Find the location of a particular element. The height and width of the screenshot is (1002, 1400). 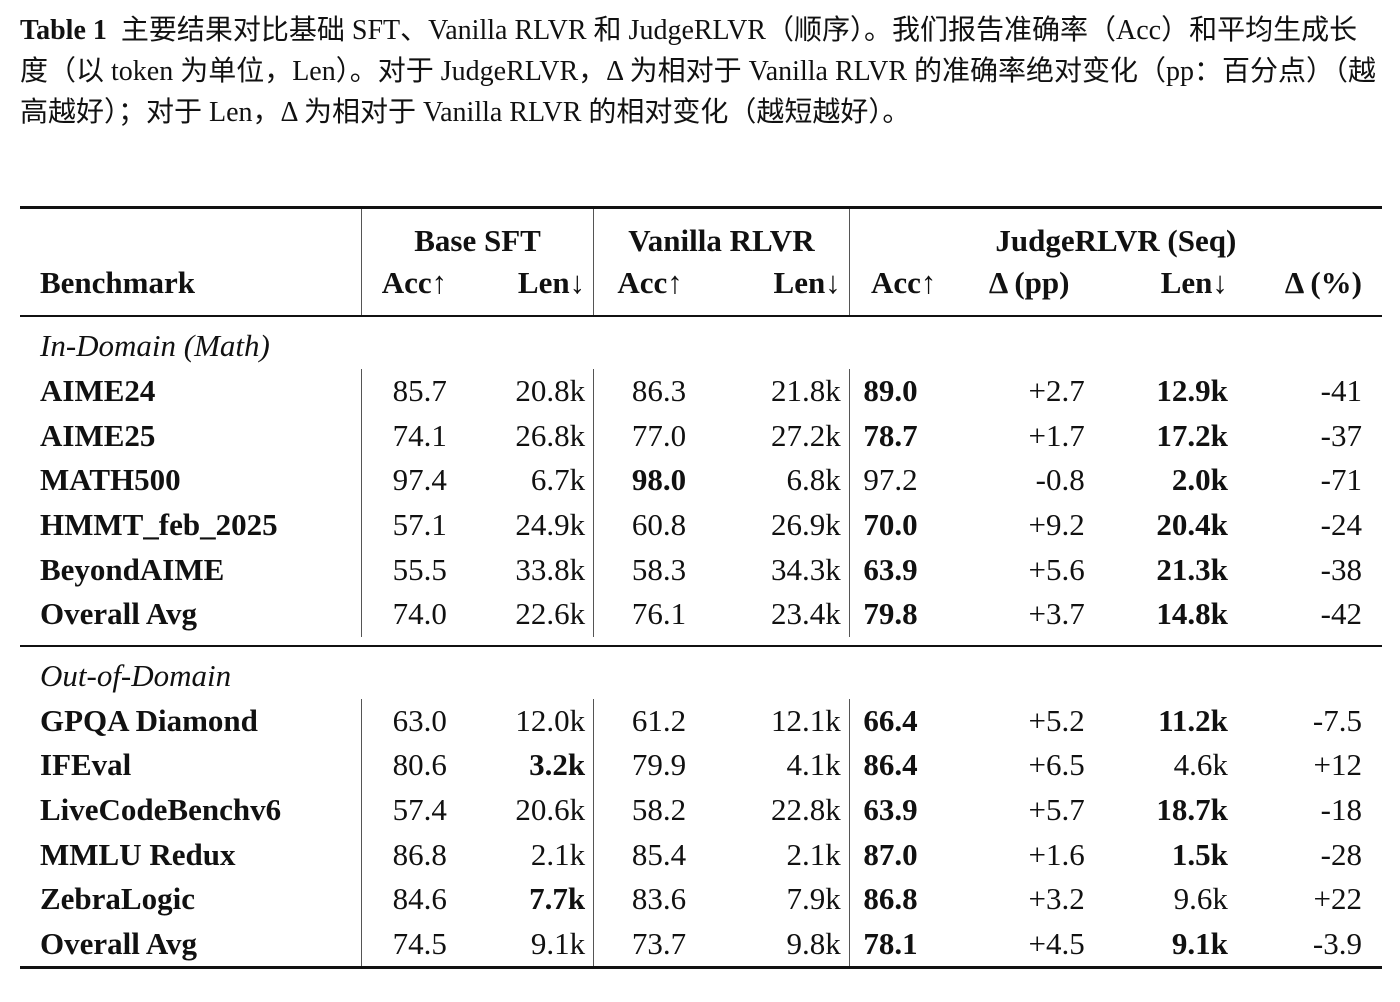

table-cell: 63.0 is located at coordinates (414, 721).